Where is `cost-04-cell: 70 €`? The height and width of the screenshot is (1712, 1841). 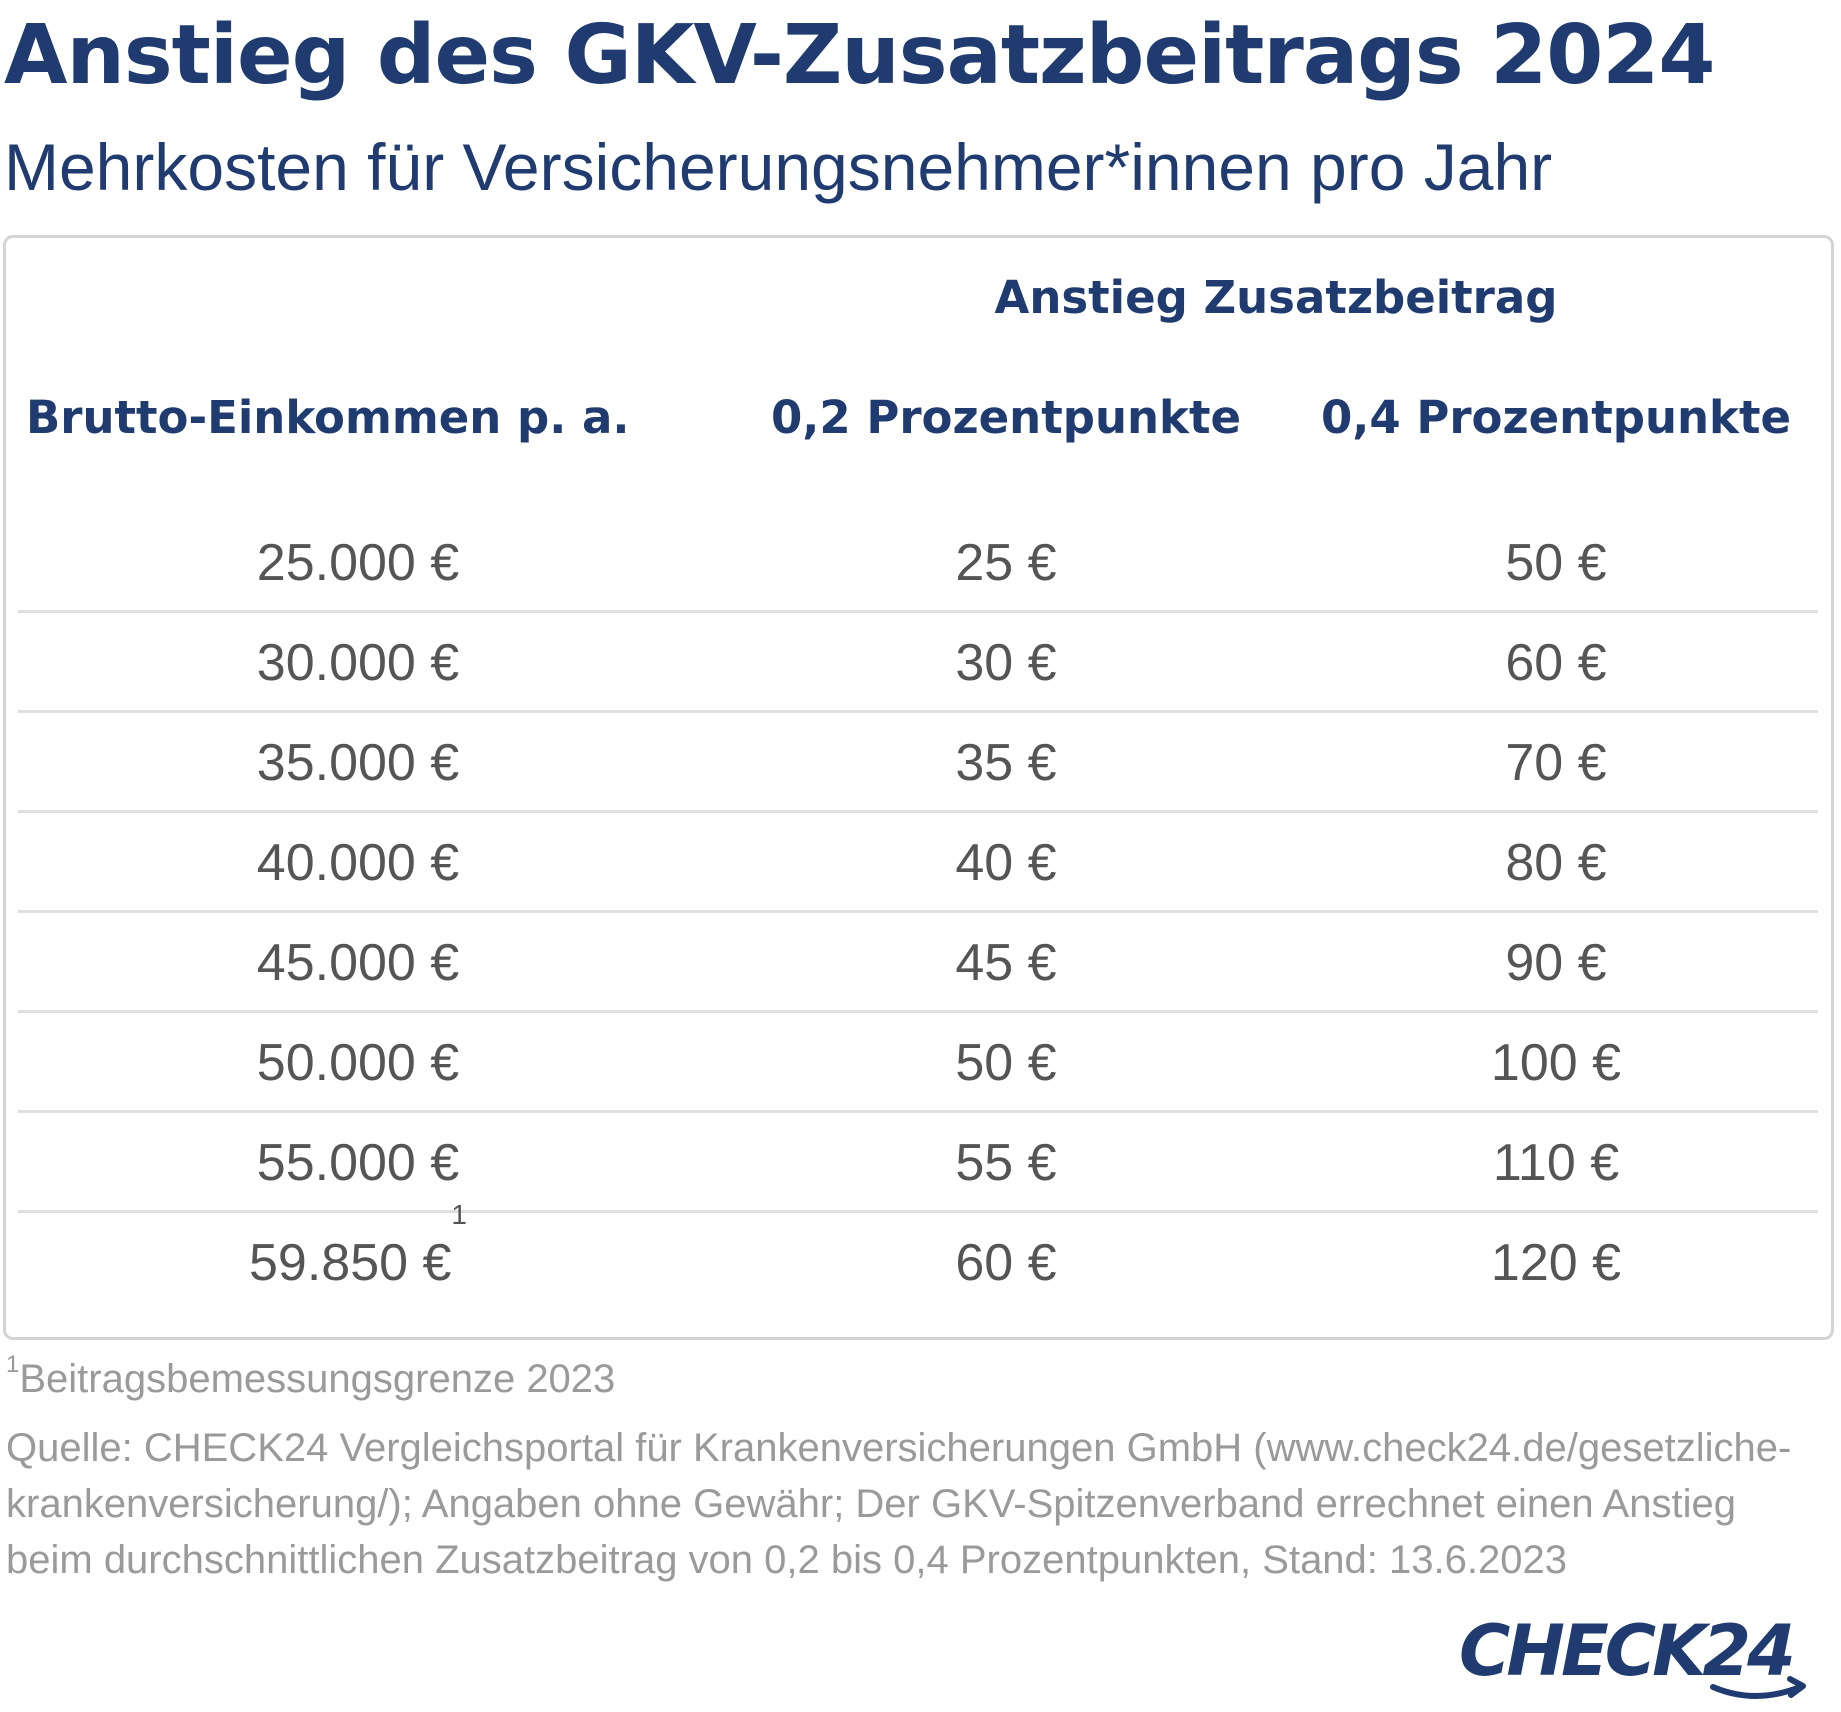
cost-04-cell: 70 € is located at coordinates (1556, 763).